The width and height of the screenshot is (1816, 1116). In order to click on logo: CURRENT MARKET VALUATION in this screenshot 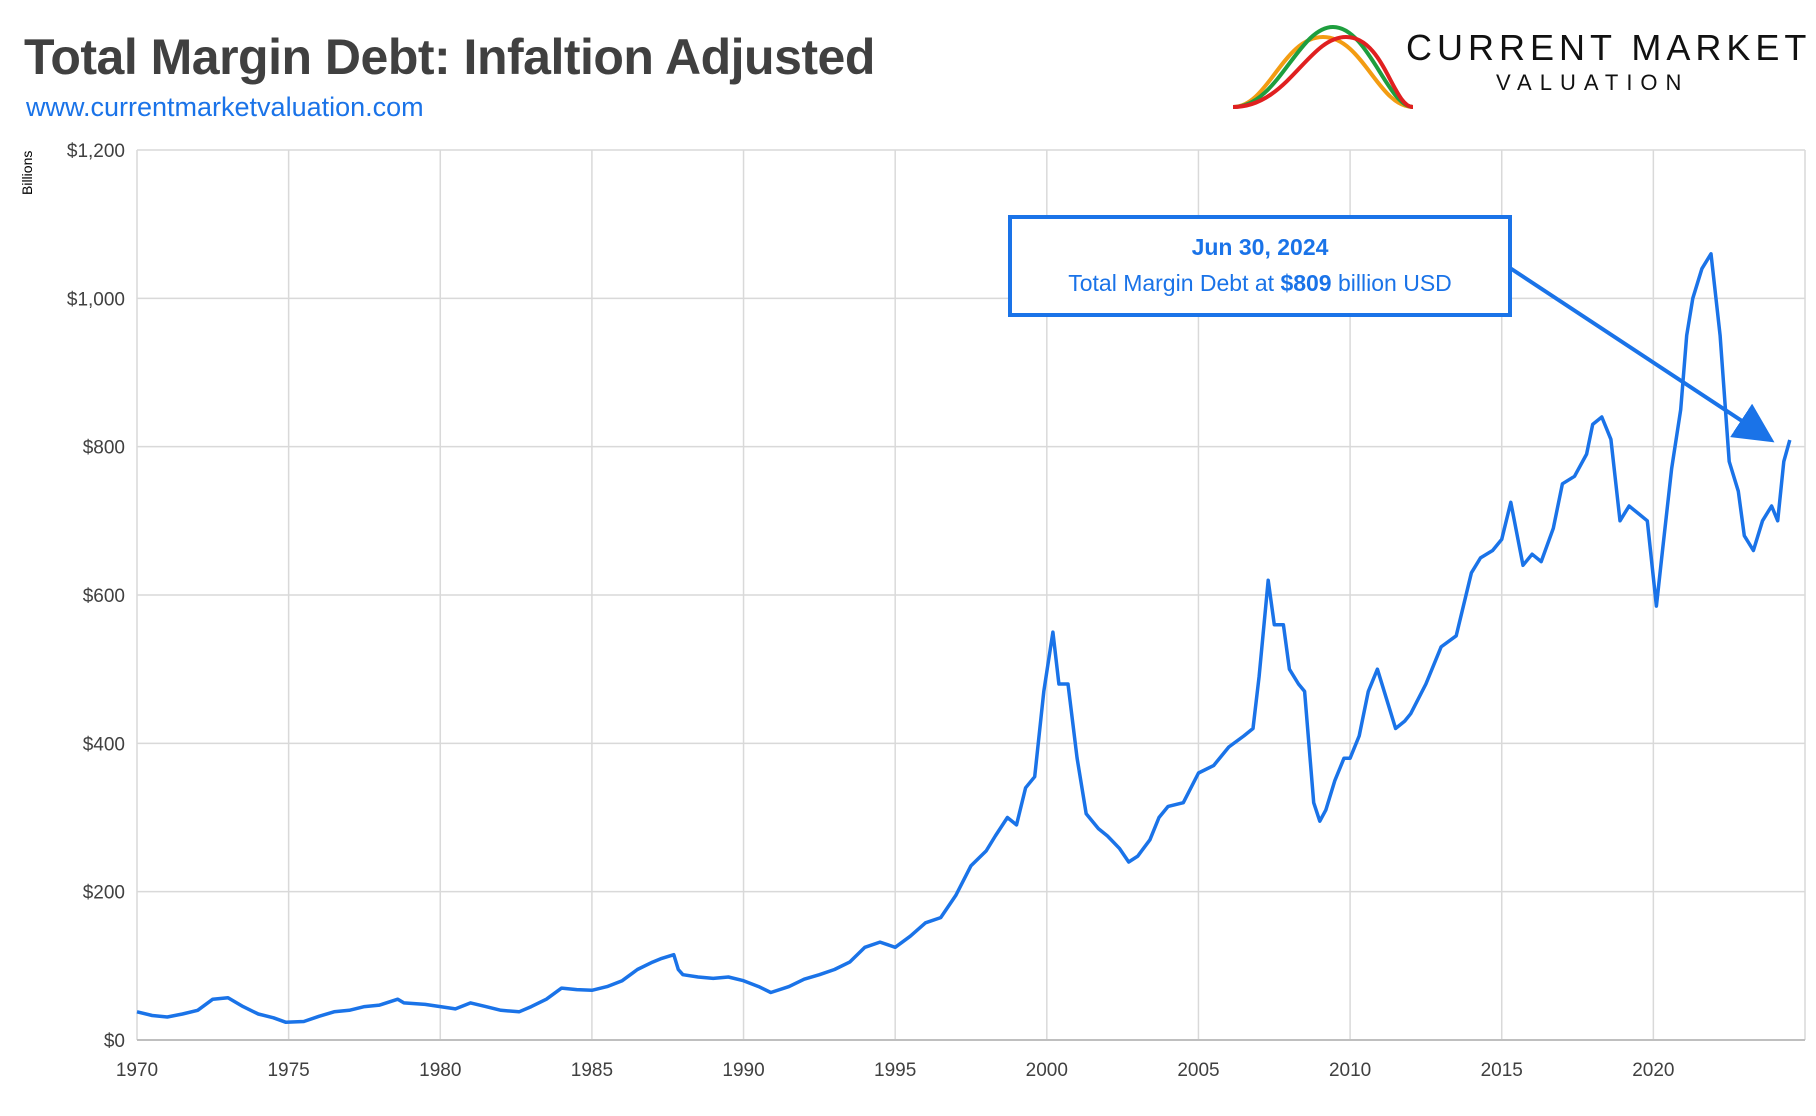, I will do `click(1520, 66)`.